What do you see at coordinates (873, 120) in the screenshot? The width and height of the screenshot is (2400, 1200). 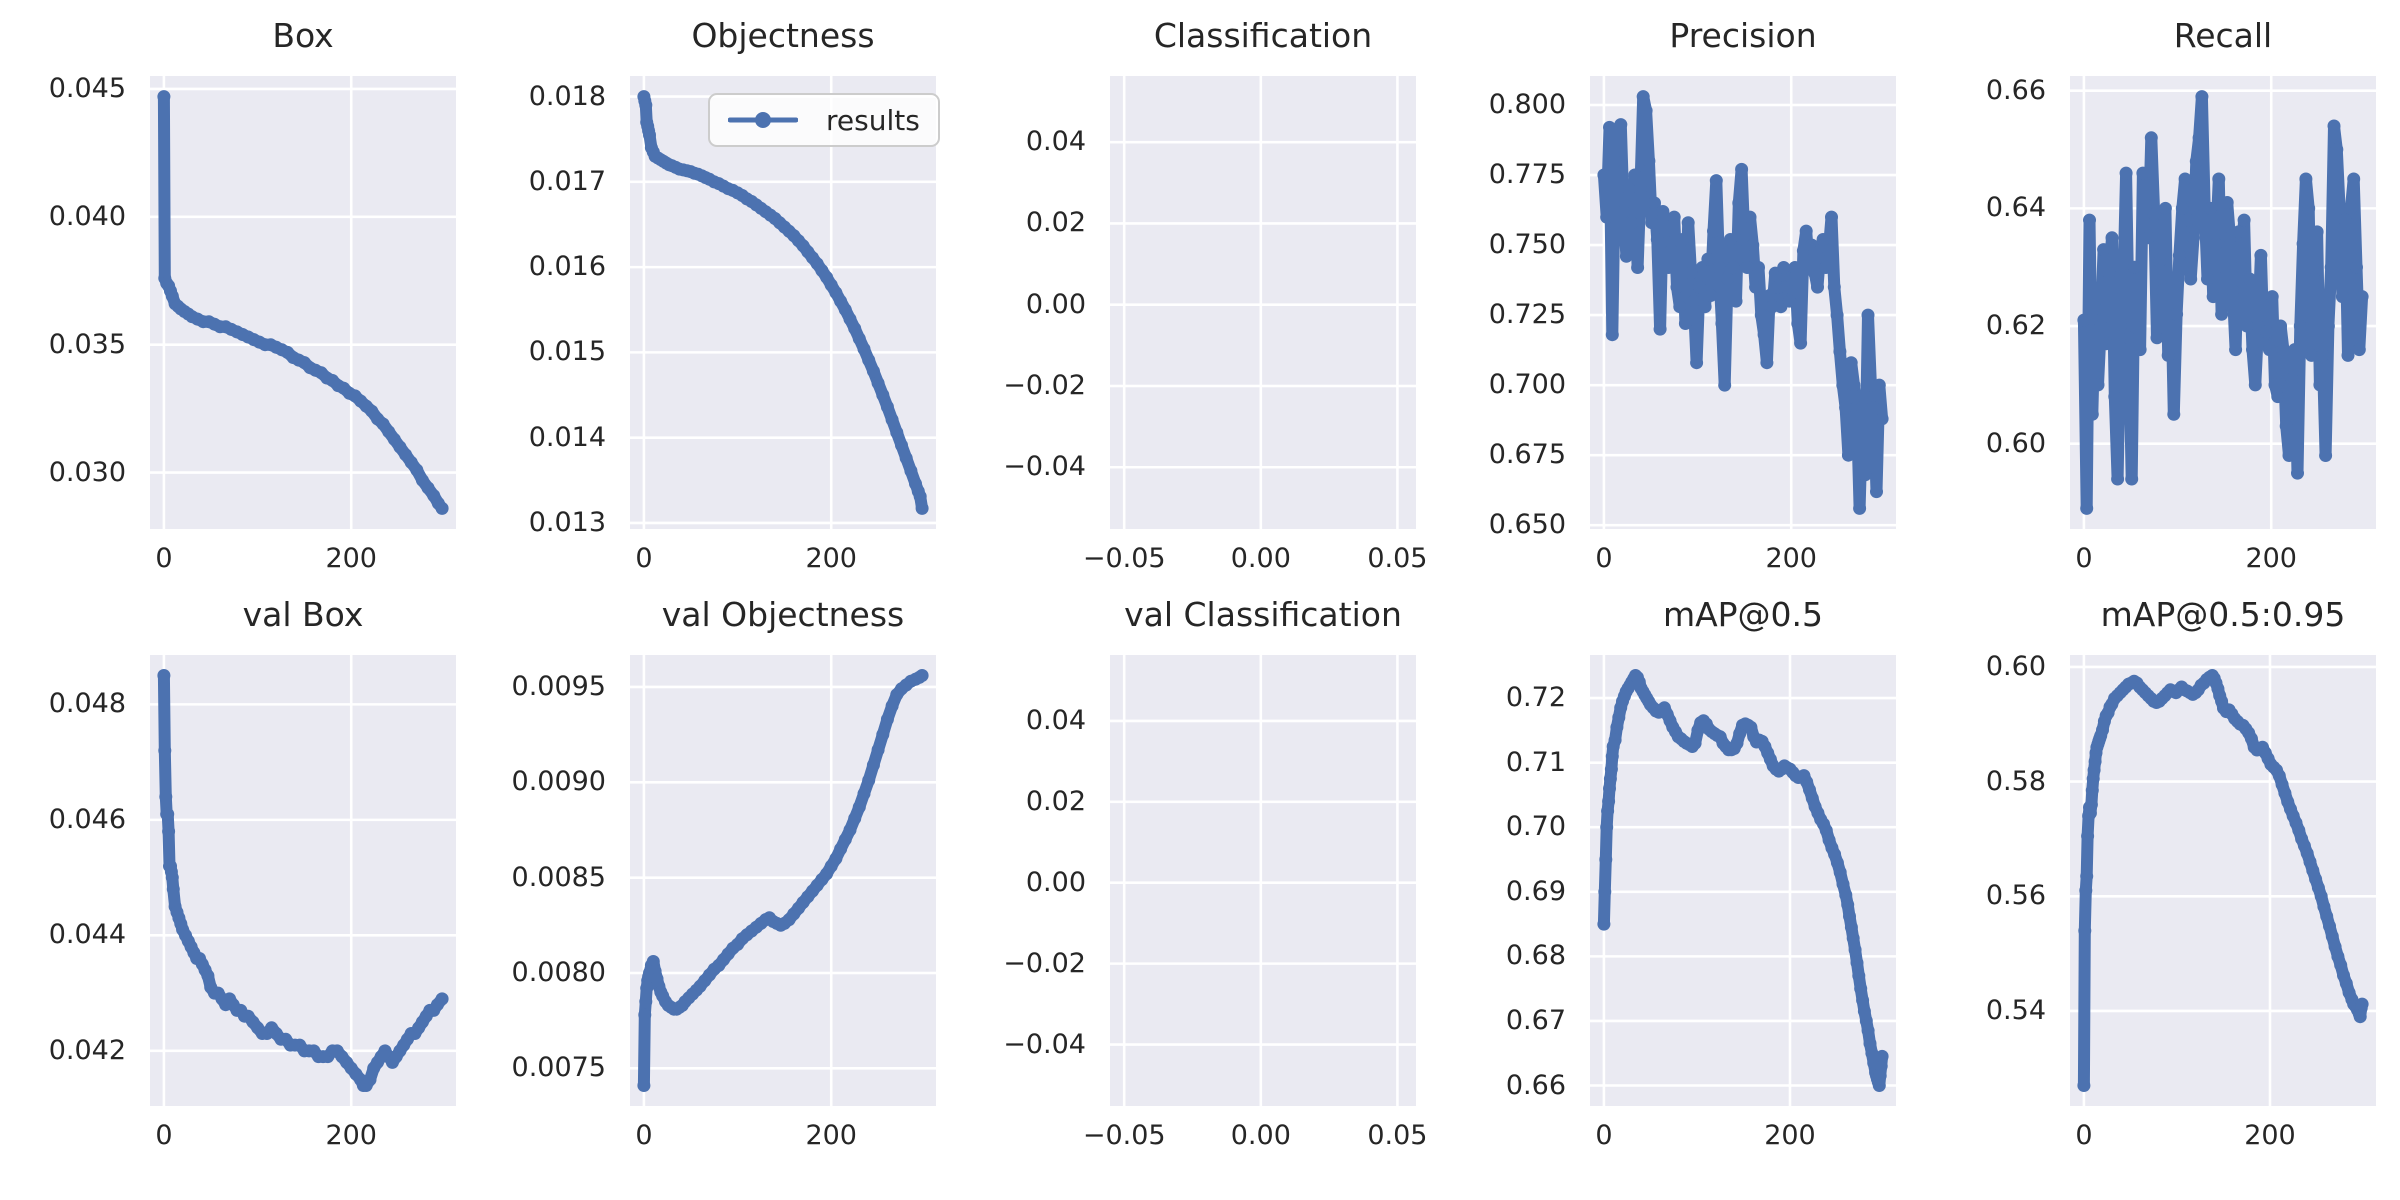 I see `legend-label: results` at bounding box center [873, 120].